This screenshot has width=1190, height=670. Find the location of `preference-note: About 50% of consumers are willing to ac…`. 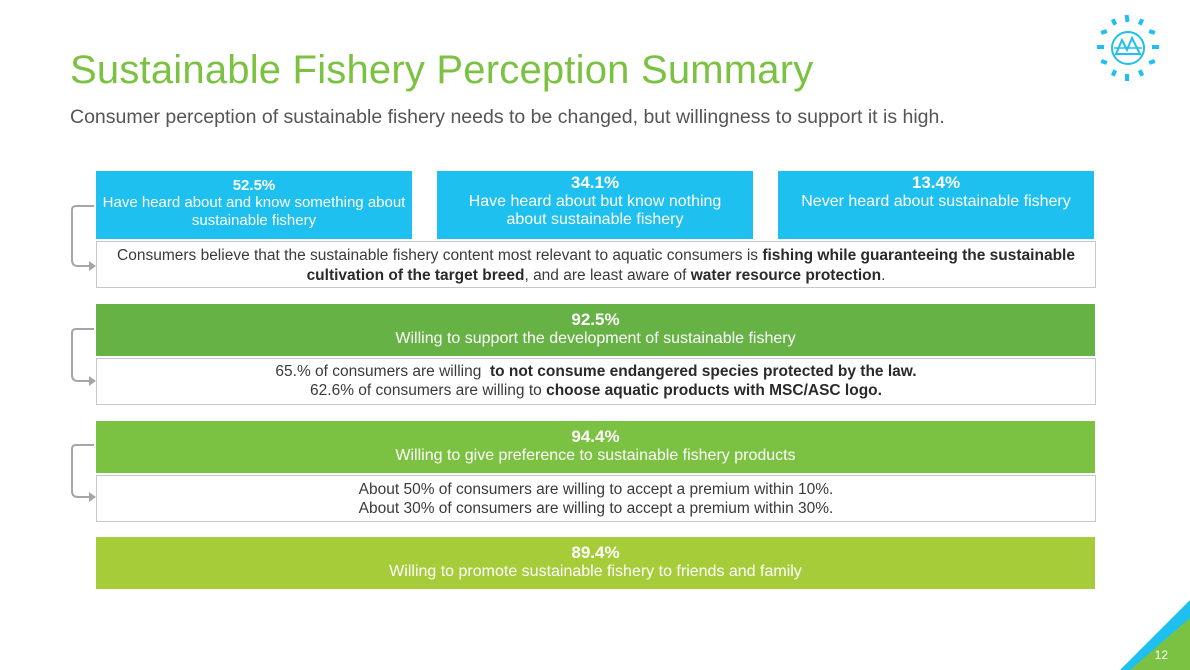

preference-note: About 50% of consumers are willing to ac… is located at coordinates (596, 498).